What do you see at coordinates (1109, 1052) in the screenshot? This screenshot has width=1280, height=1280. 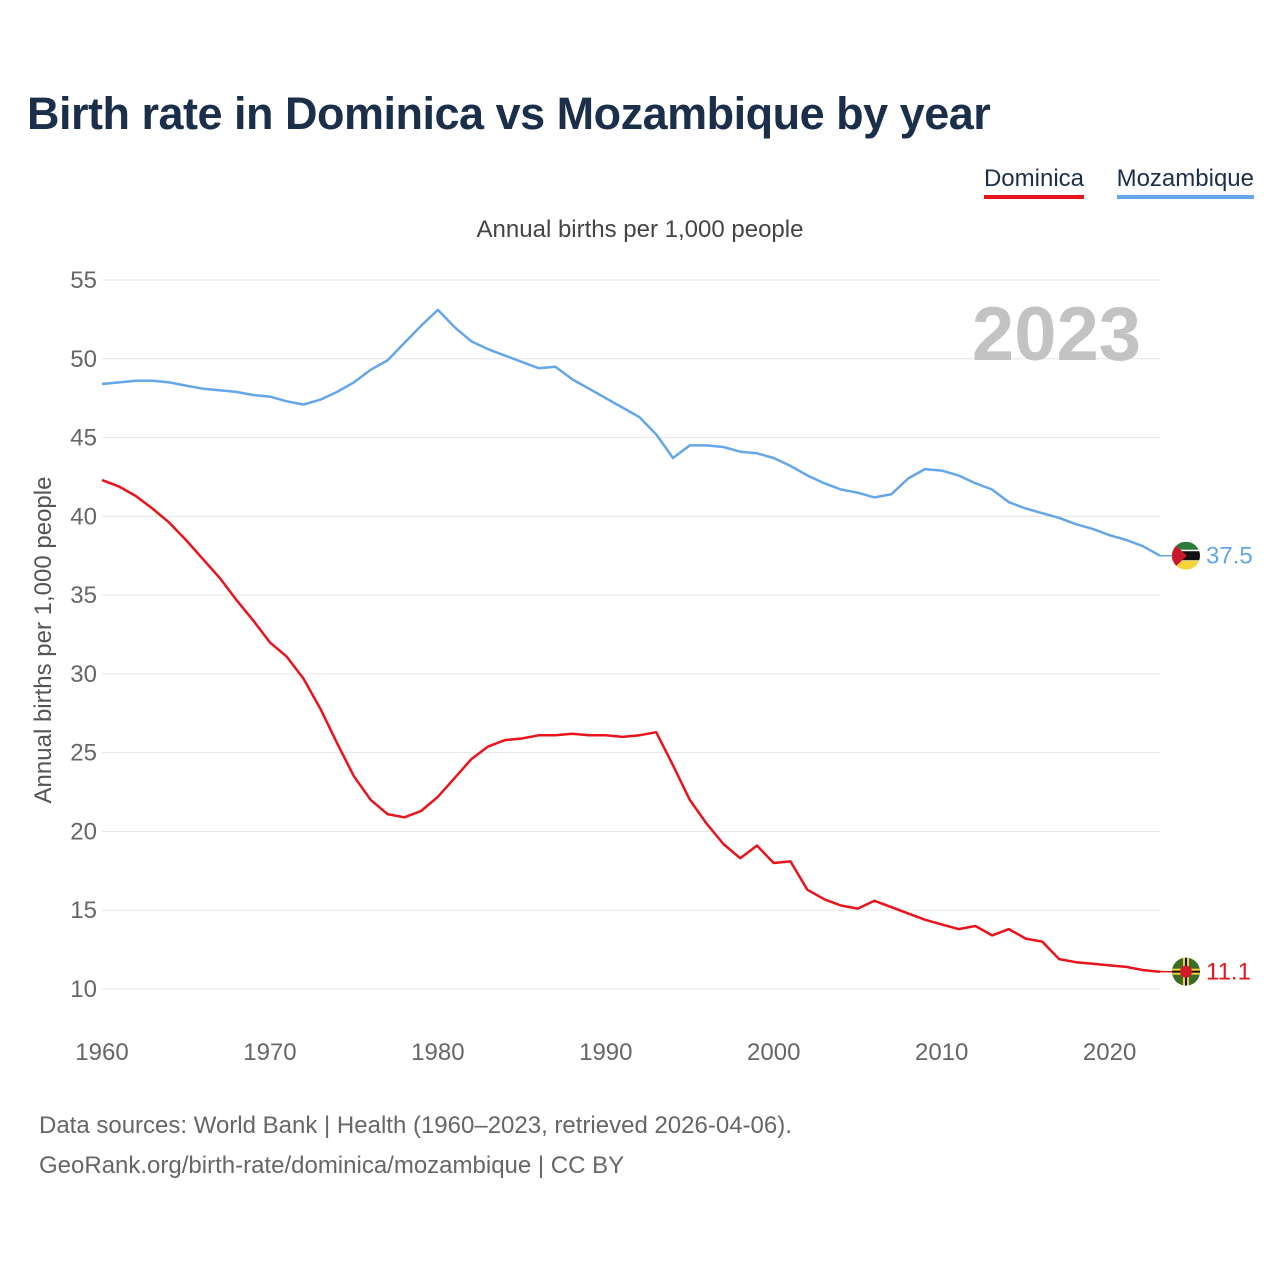 I see `x-tick-label-2020: 2020` at bounding box center [1109, 1052].